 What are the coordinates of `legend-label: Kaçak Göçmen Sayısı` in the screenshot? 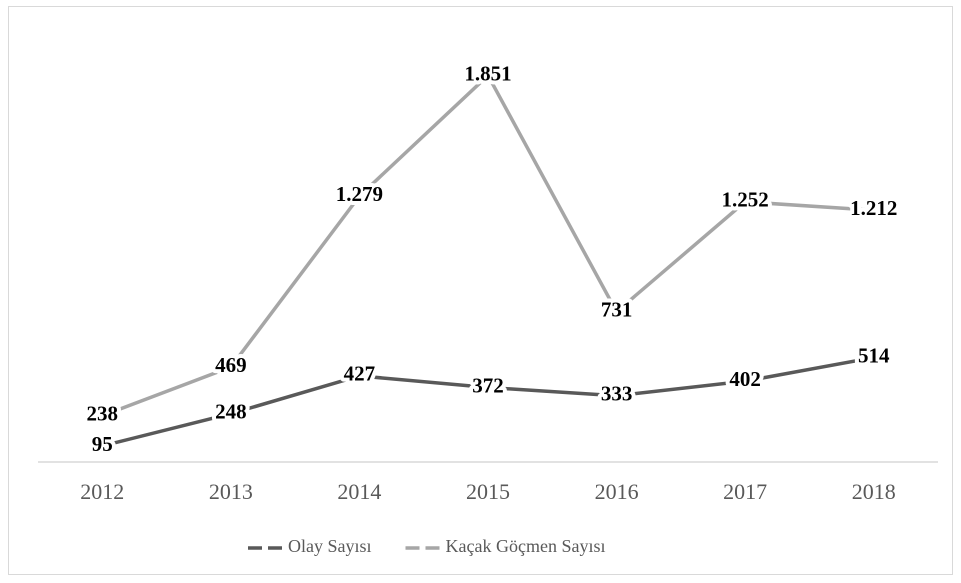 It's located at (526, 546).